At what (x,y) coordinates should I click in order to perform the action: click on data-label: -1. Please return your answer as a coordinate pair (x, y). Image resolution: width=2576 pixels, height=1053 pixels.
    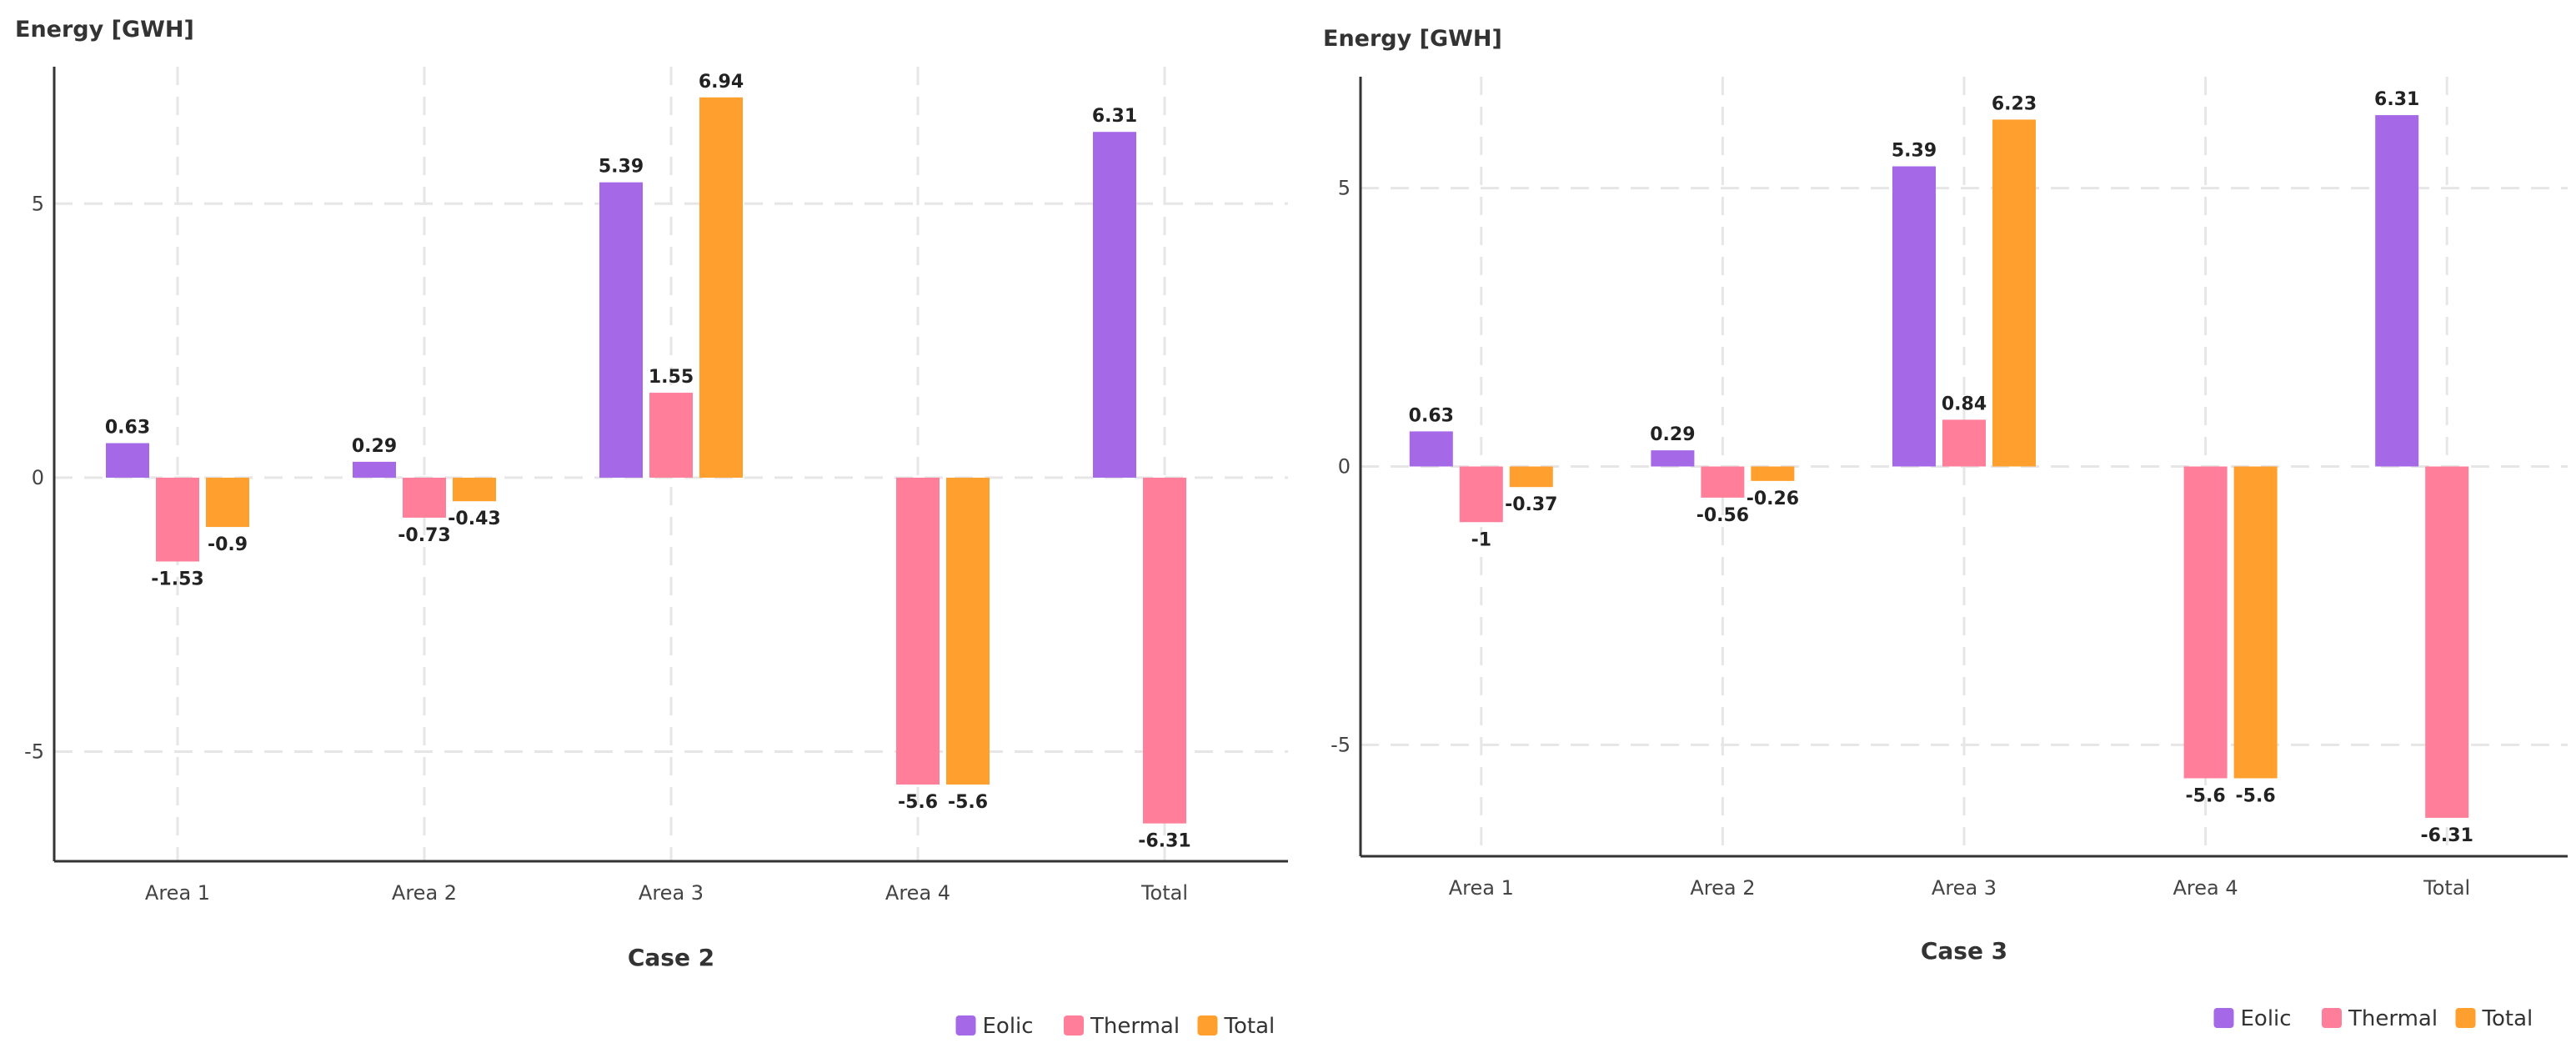
    Looking at the image, I should click on (1481, 539).